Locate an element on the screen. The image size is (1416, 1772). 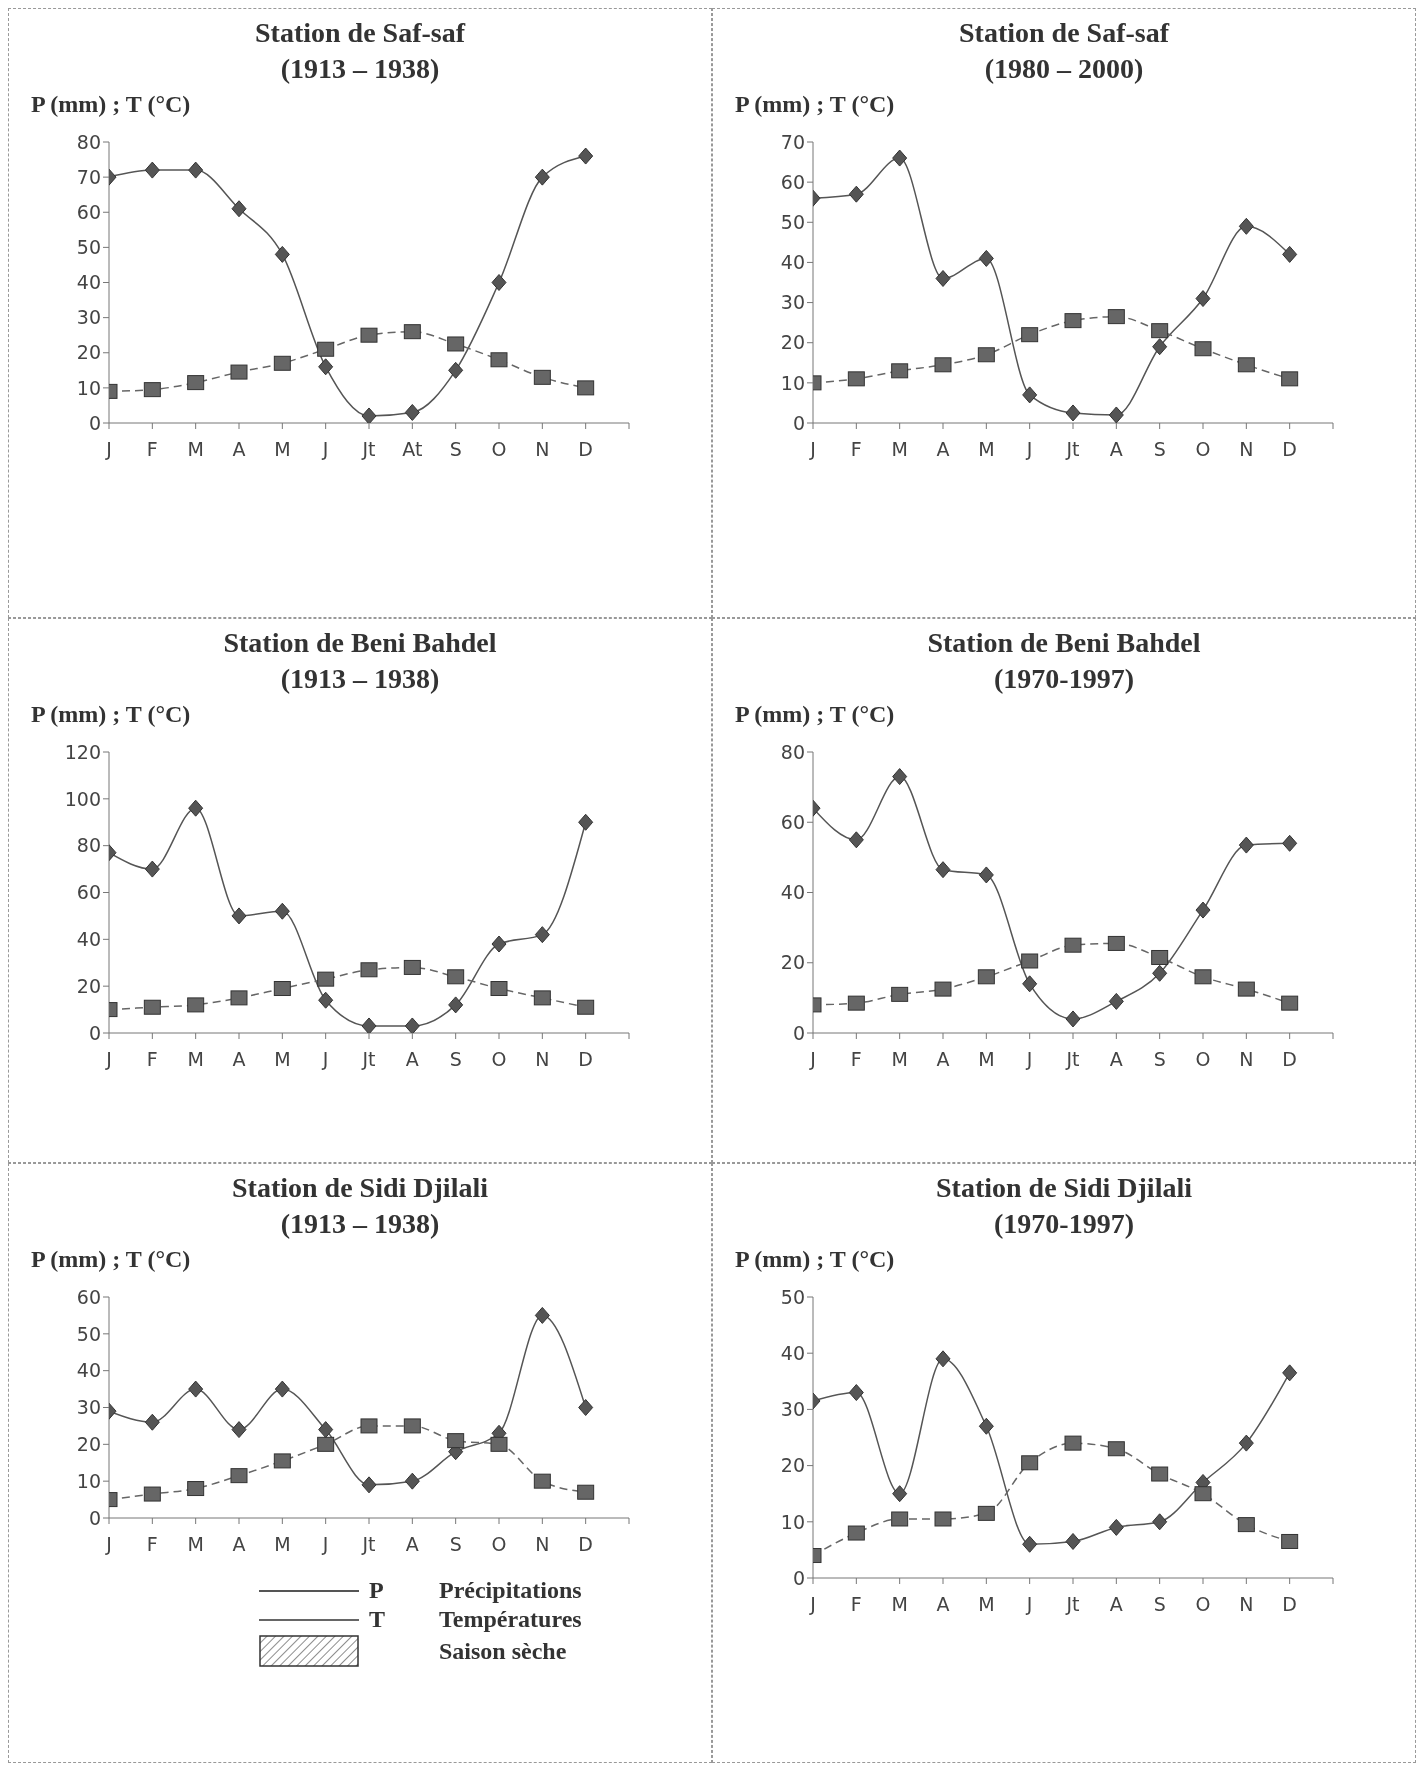
x-tick-label: At is located at coordinates (412, 449).